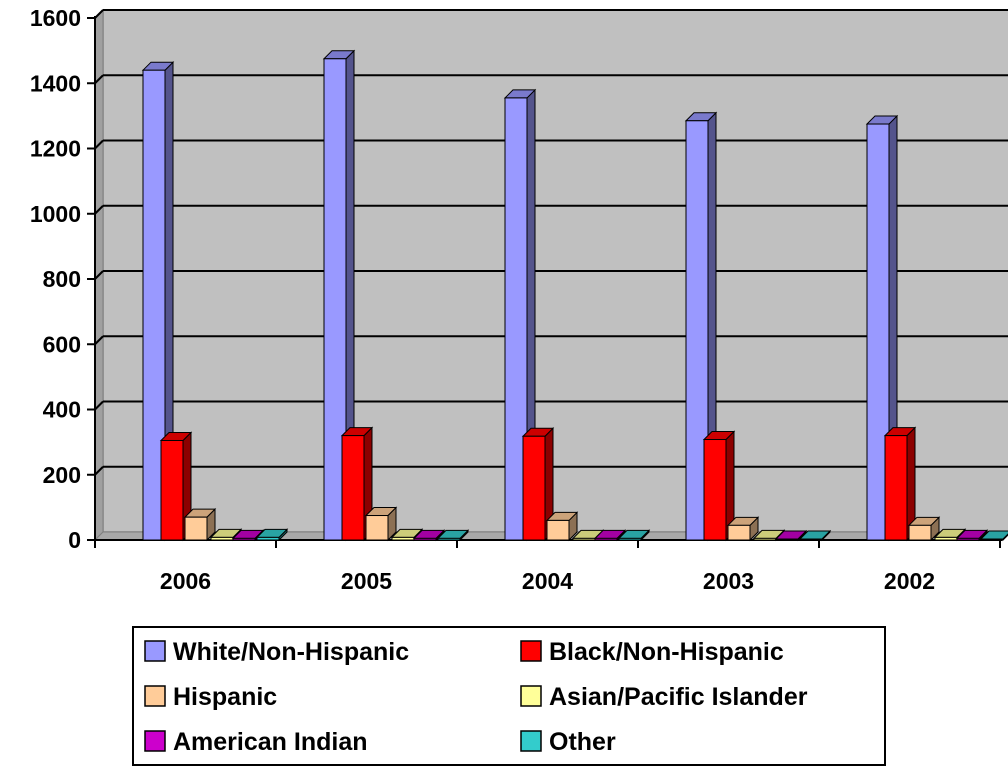 The height and width of the screenshot is (766, 1008). I want to click on x-tick-label-2005: 2005, so click(366, 581).